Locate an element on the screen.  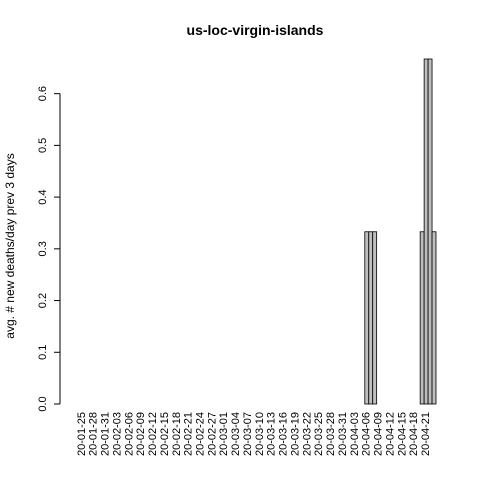
y-tick-label: 0.5 is located at coordinates (43, 145).